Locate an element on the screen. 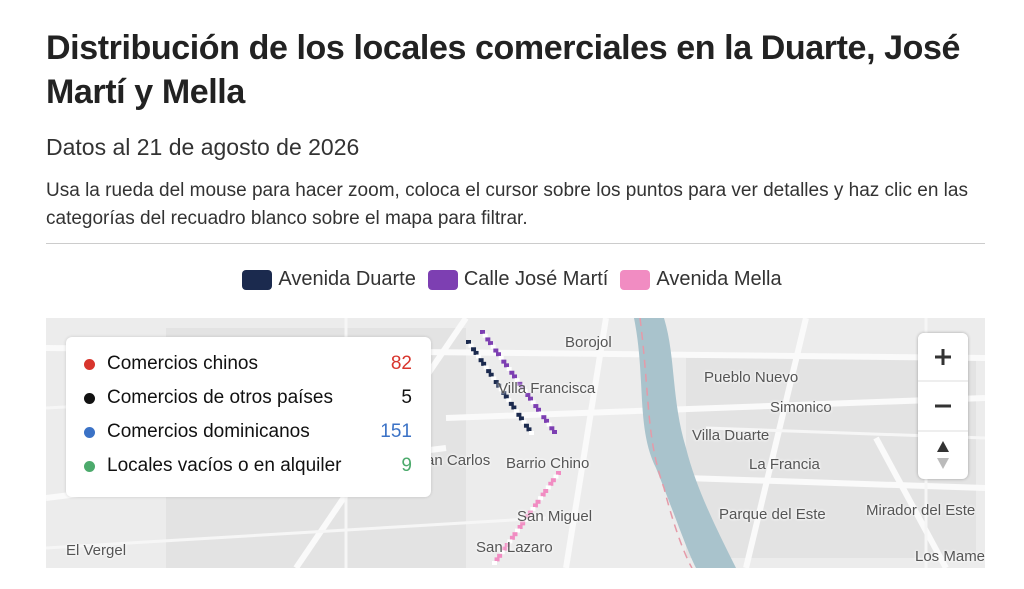  zoom-control is located at coordinates (943, 406).